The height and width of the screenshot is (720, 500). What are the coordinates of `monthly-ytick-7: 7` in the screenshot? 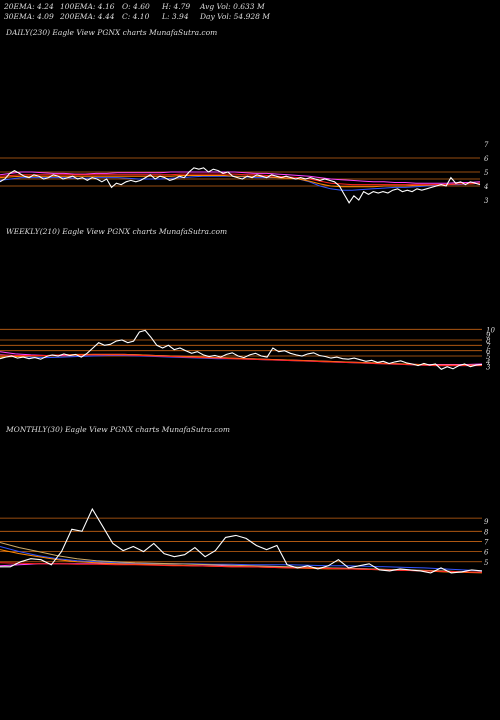 It's located at (486, 542).